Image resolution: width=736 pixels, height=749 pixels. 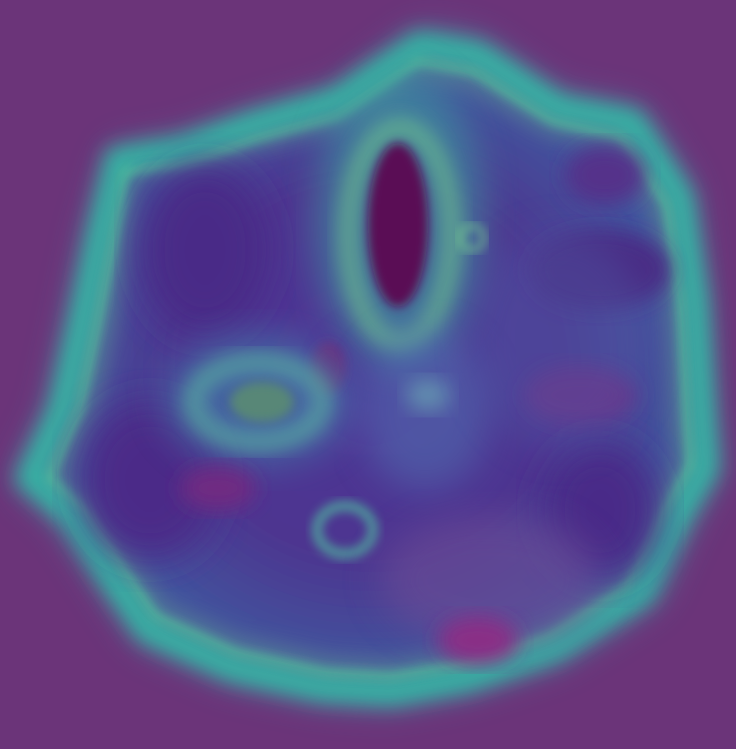 What do you see at coordinates (478, 640) in the screenshot?
I see `lower-magenta-spot` at bounding box center [478, 640].